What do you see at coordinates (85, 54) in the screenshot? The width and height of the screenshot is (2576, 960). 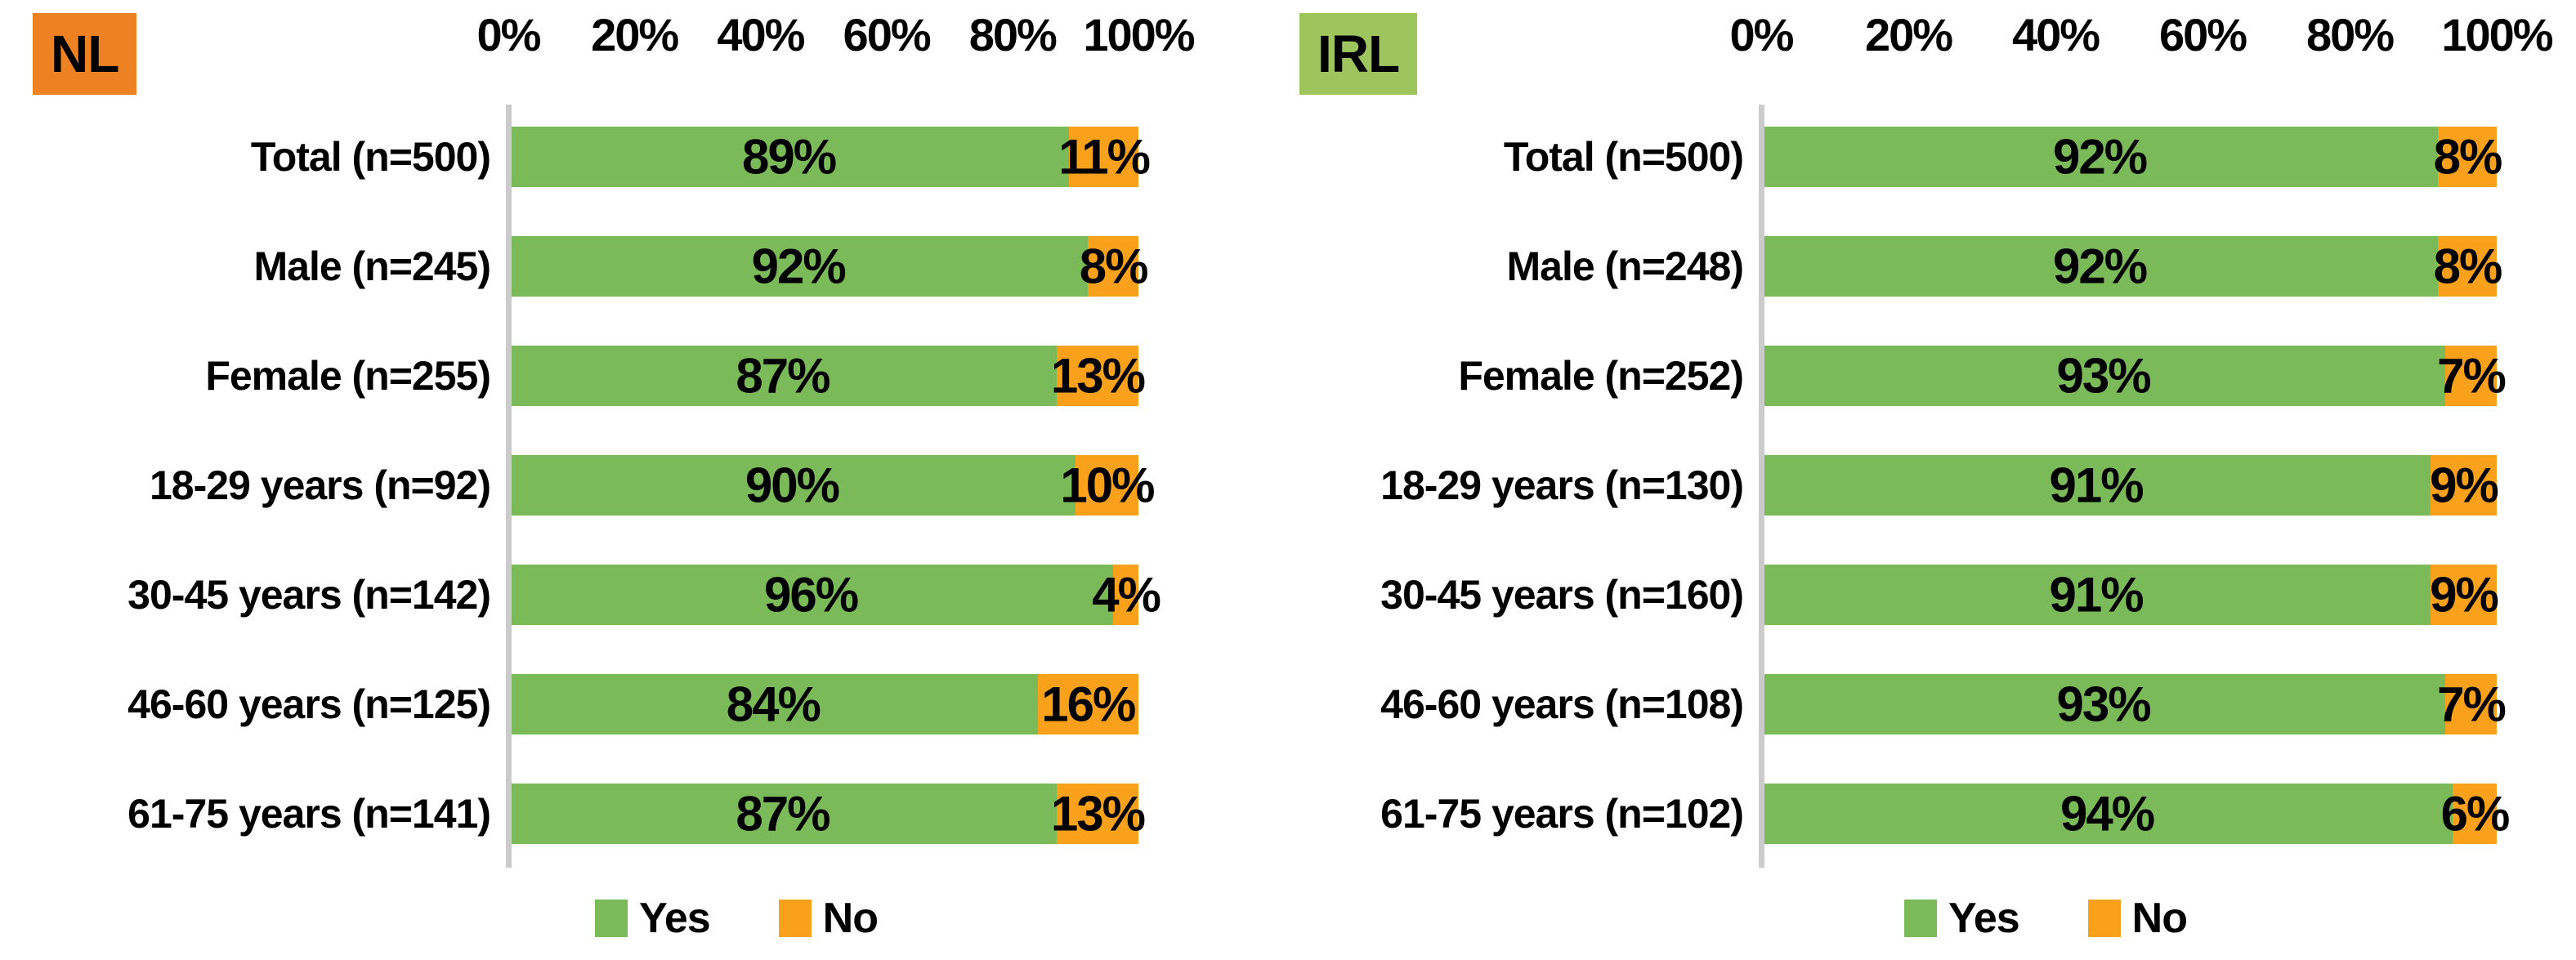 I see `country-badge: NL` at bounding box center [85, 54].